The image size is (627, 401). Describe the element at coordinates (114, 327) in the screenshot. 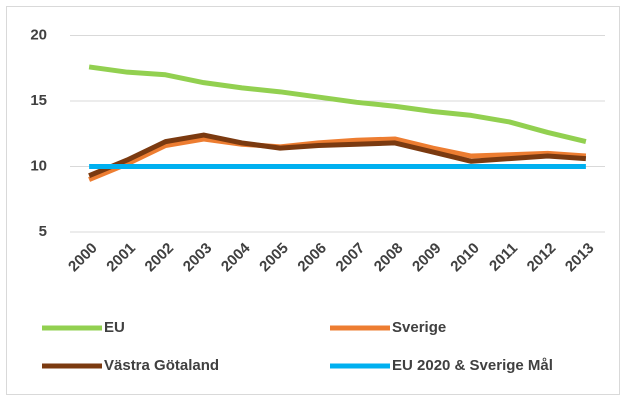

I see `legend-label: EU` at that location.